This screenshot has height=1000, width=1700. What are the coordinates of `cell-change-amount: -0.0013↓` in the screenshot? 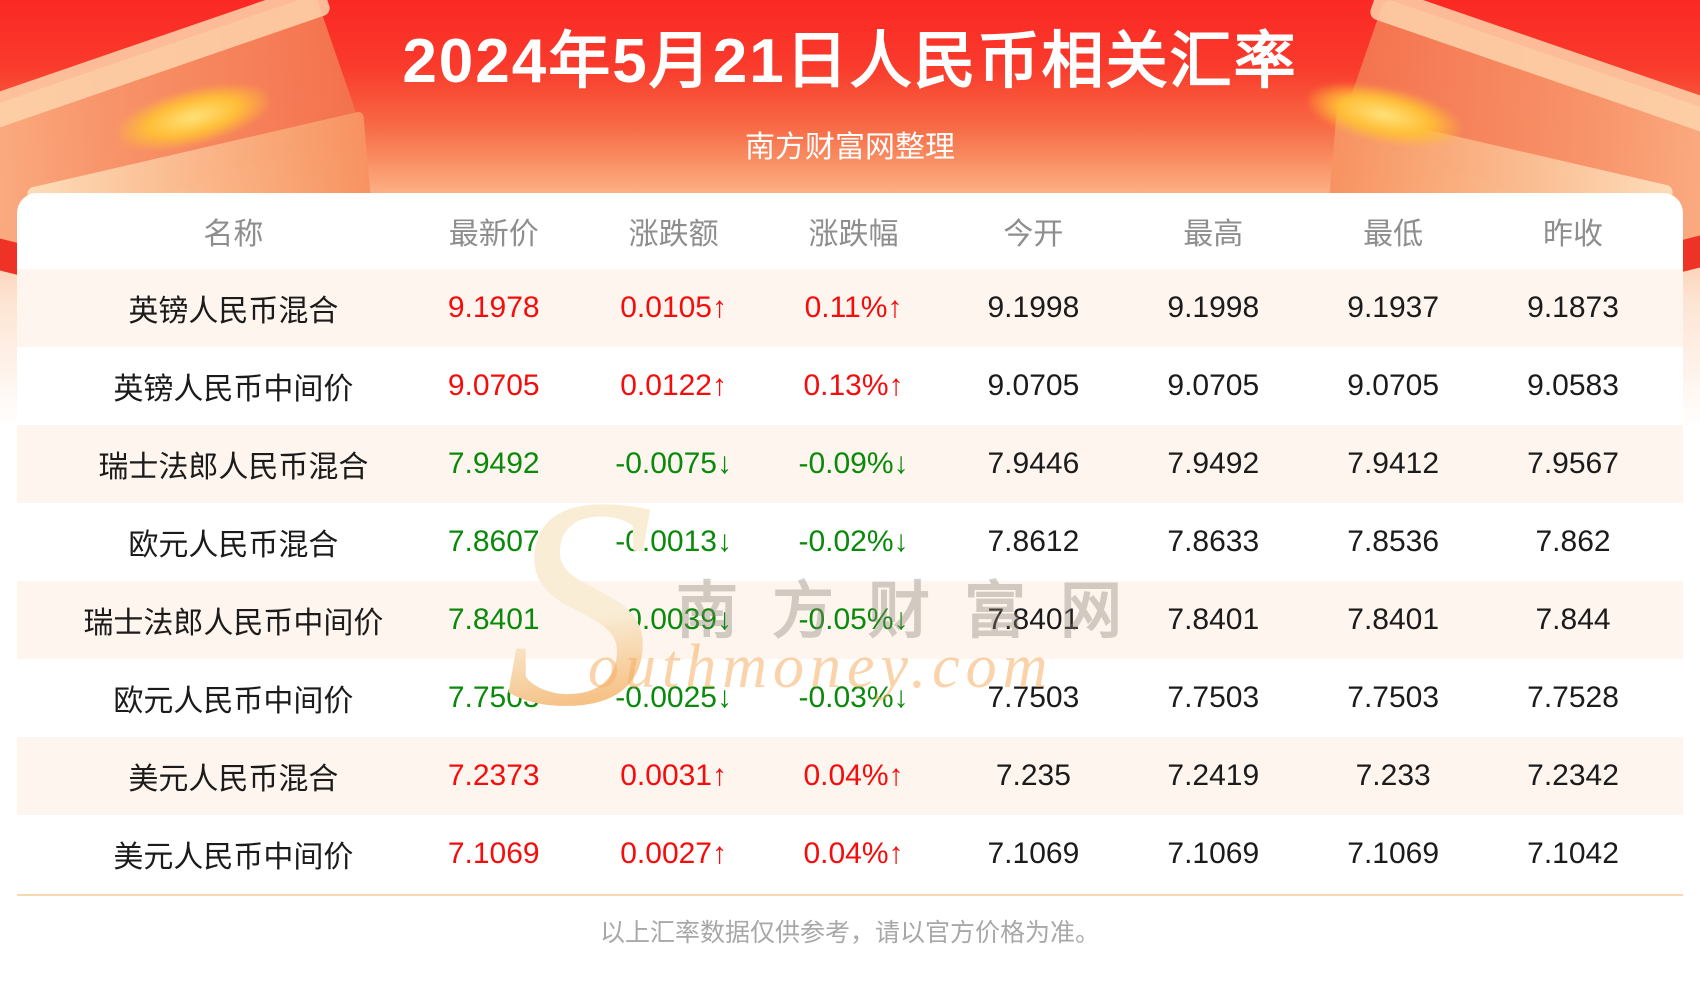 It's located at (673, 541).